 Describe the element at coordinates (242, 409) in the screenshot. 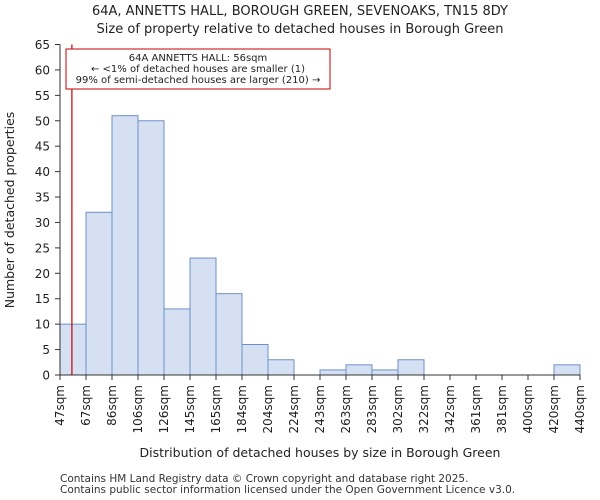

I see `x-tick-label: 184sqm` at that location.